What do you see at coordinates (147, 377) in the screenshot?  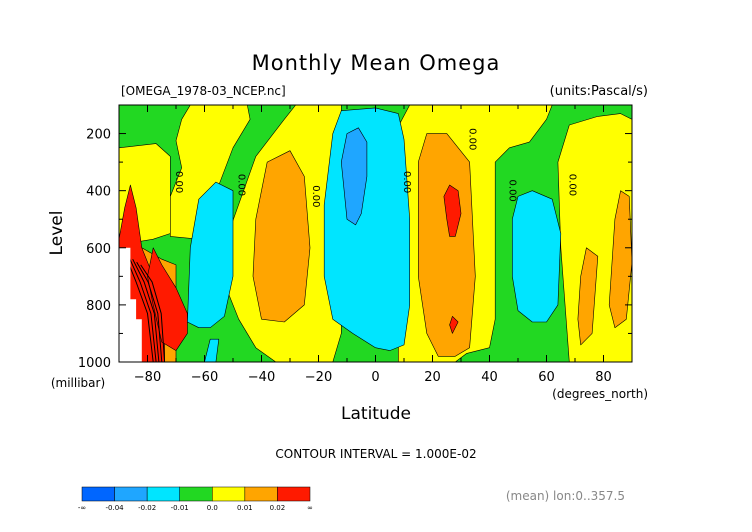 I see `x-tick-label: −80` at bounding box center [147, 377].